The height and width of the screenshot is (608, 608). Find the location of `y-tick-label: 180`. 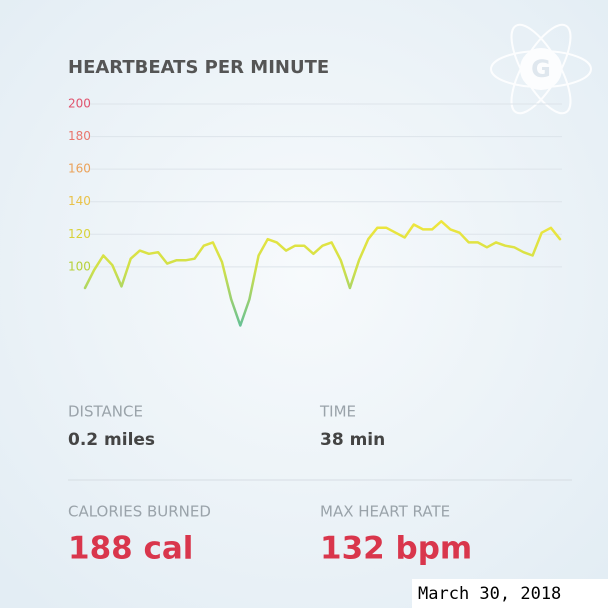

y-tick-label: 180 is located at coordinates (79, 136).